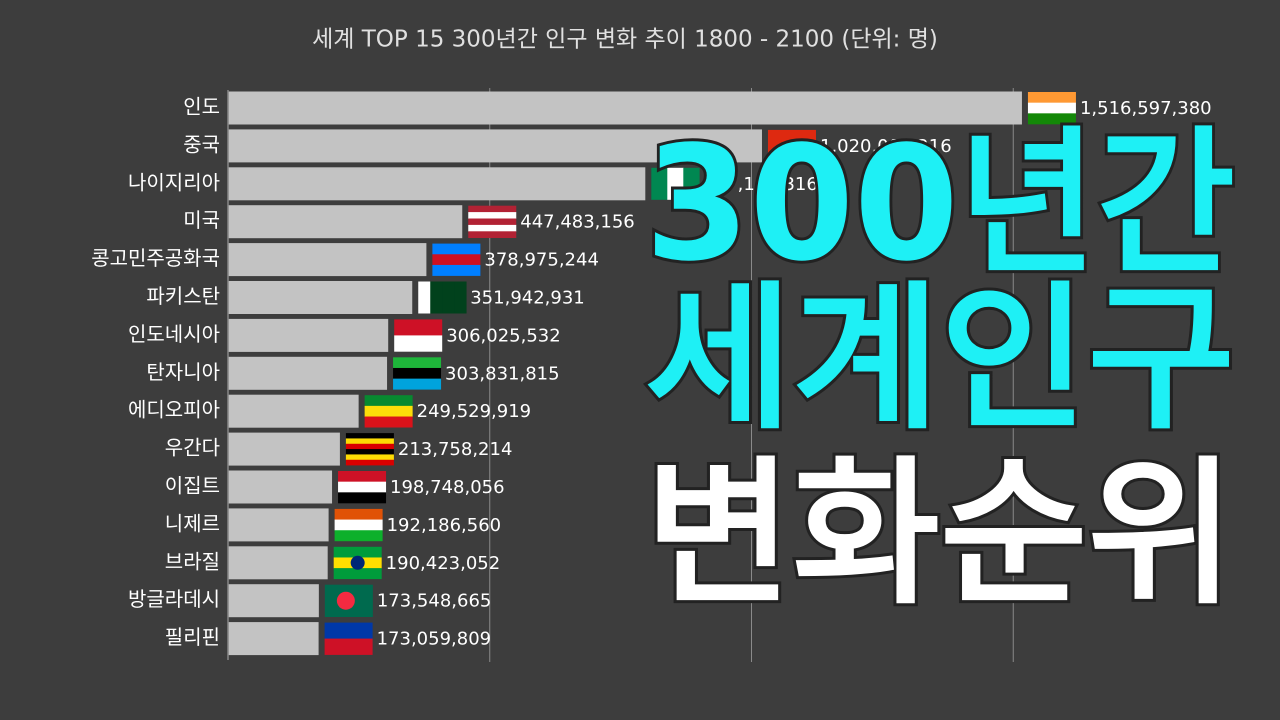 Image resolution: width=1280 pixels, height=720 pixels. Describe the element at coordinates (174, 182) in the screenshot. I see `category-label: 나이지리아` at that location.